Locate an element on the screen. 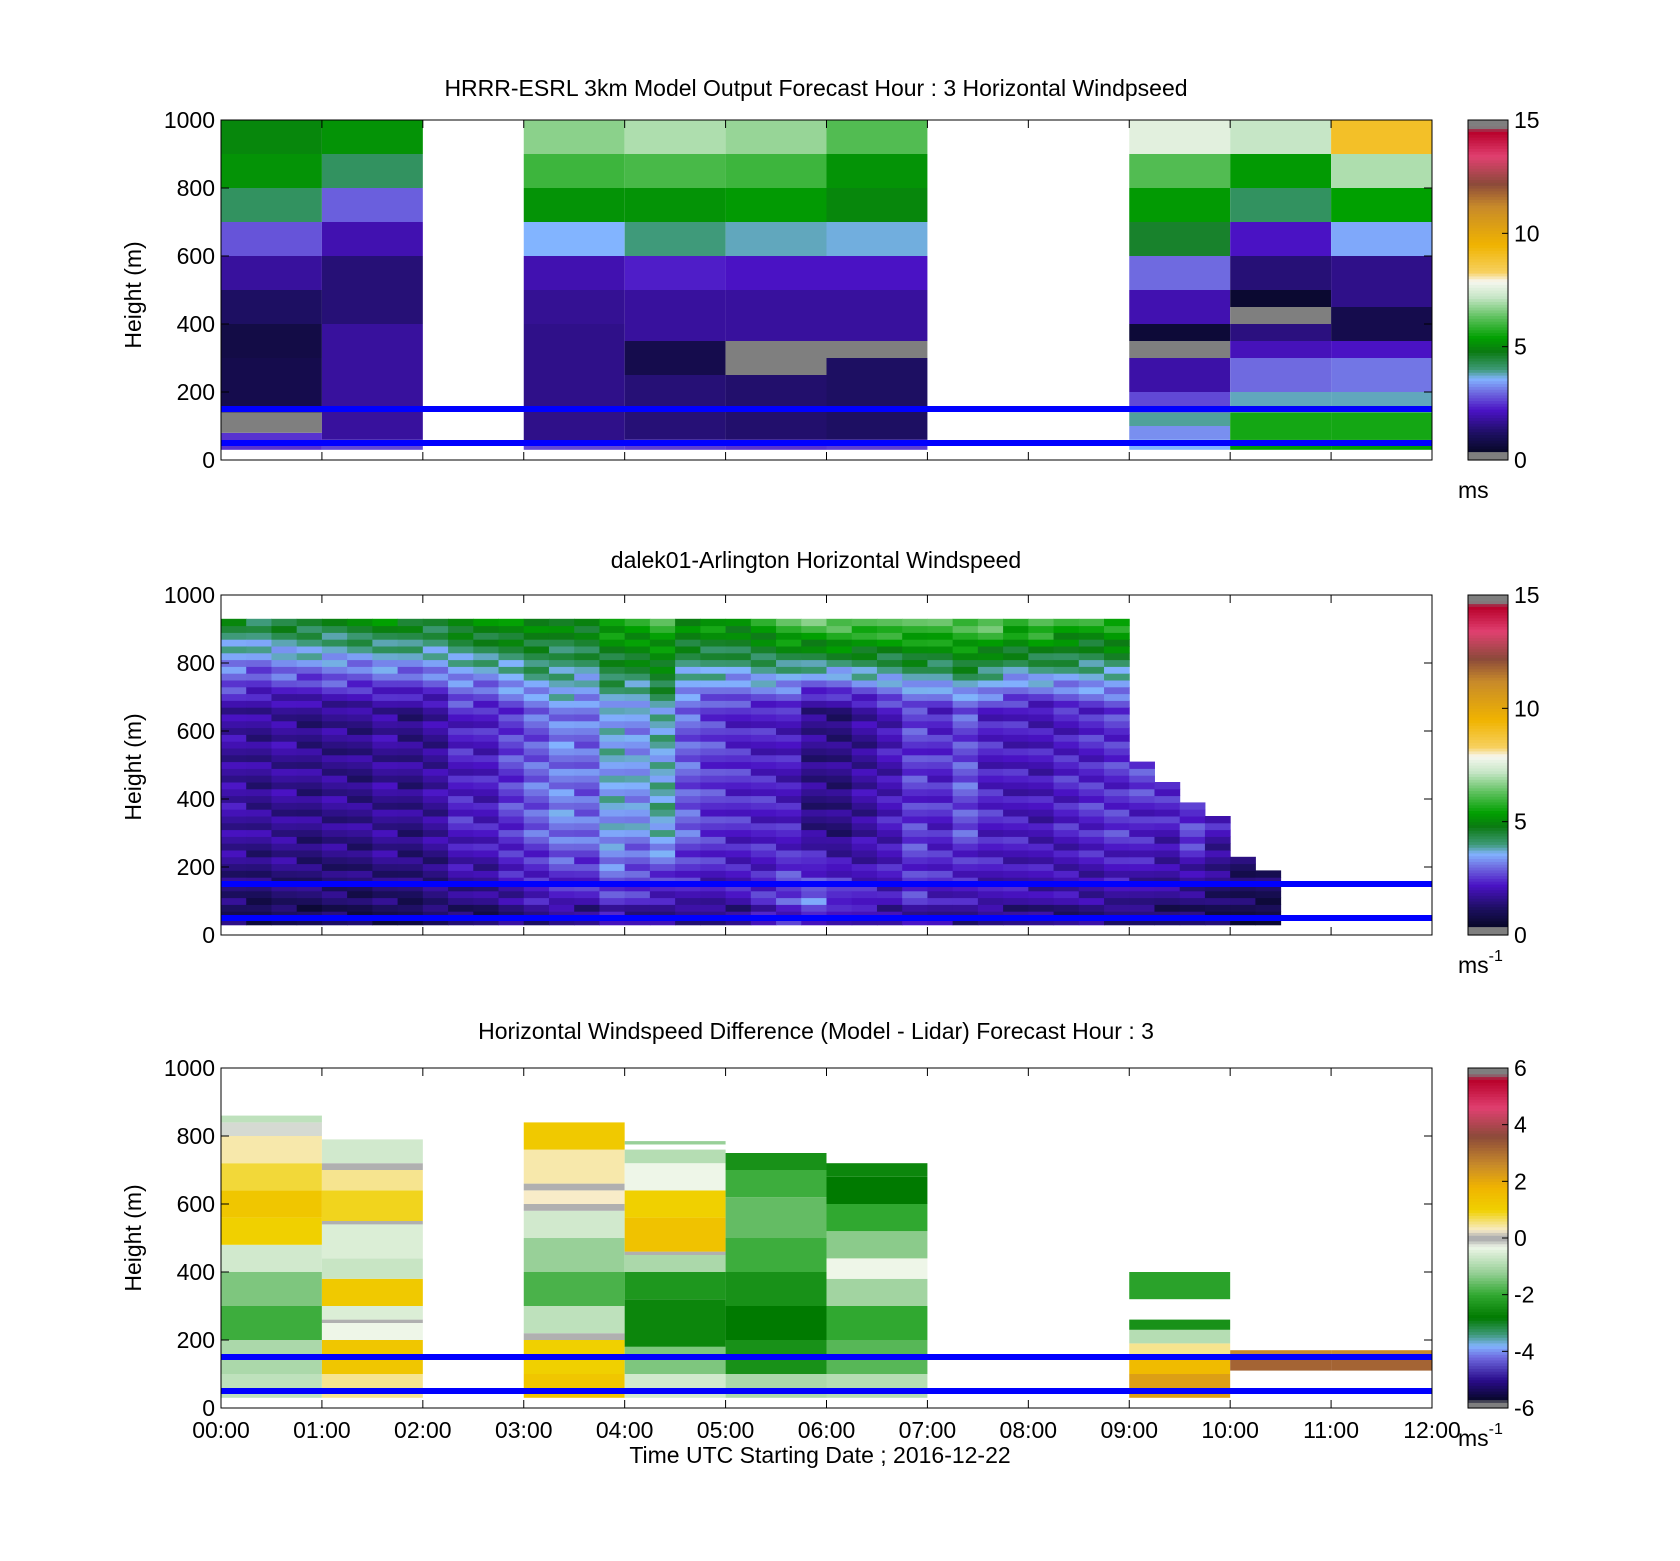 The image size is (1680, 1561). x-axis-label-difference: Time UTC Starting Date ; 2016-12-22 is located at coordinates (819, 1455).